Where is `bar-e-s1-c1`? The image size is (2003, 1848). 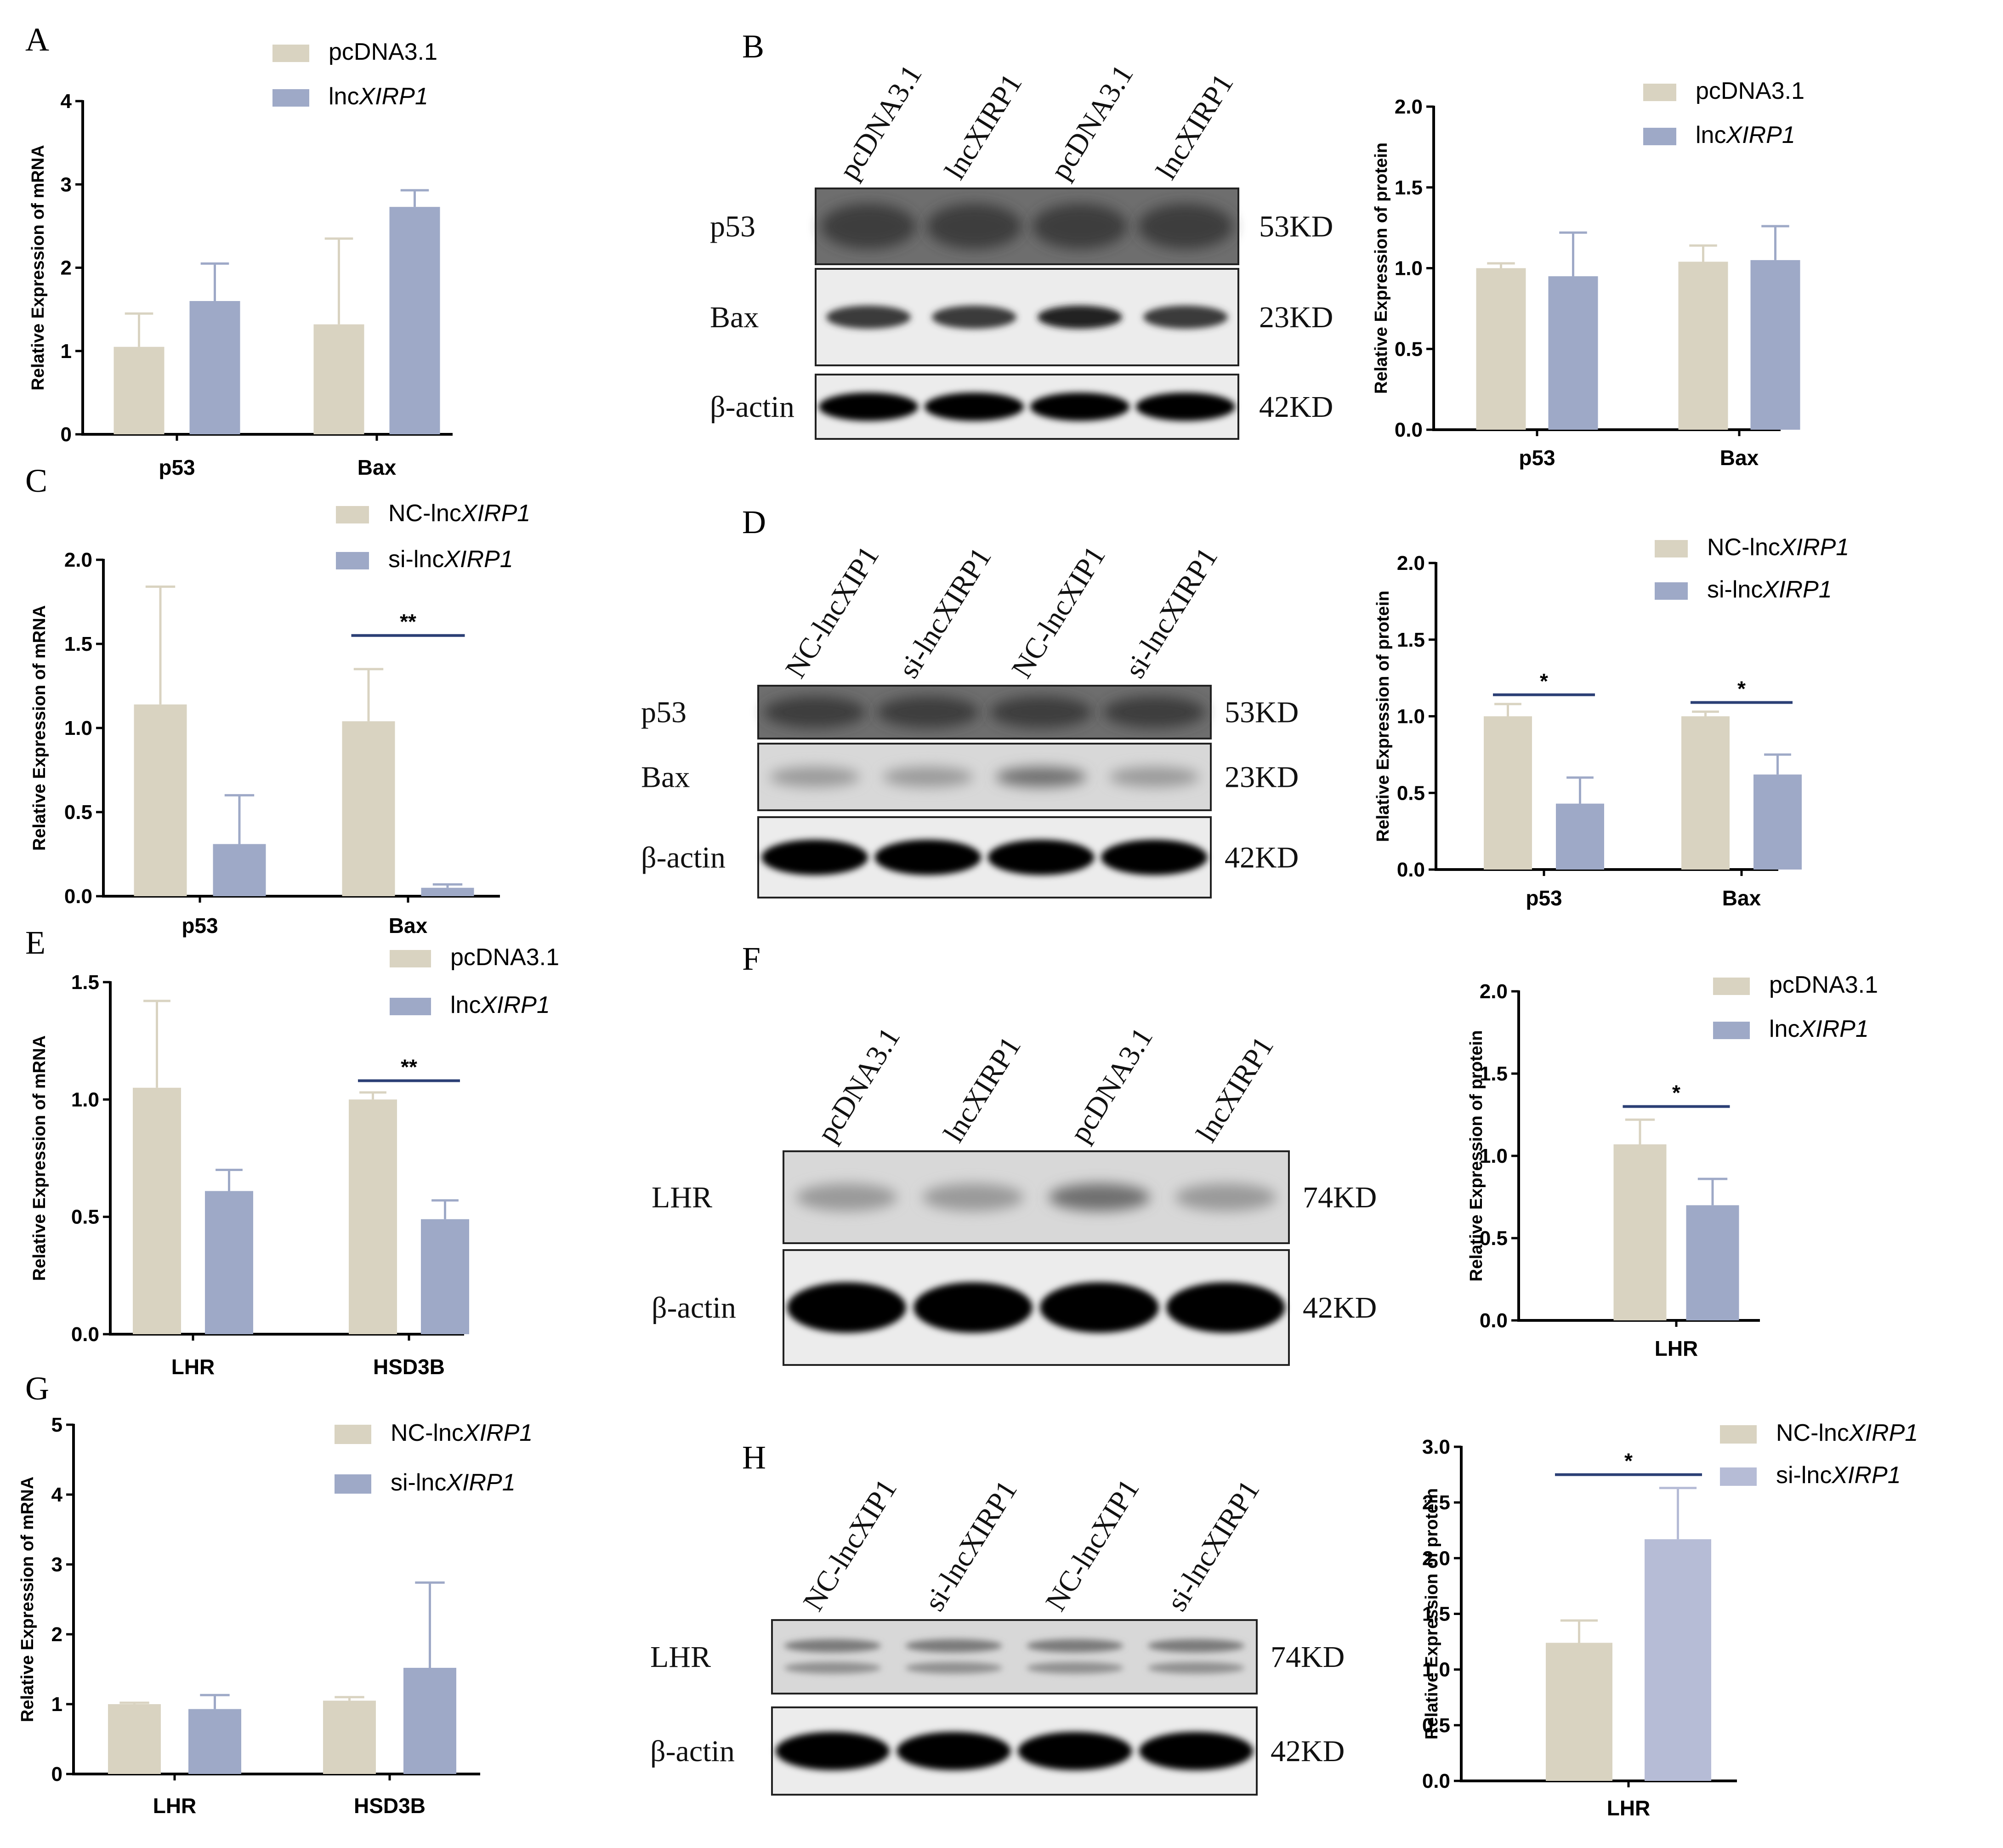 bar-e-s1-c1 is located at coordinates (445, 1276).